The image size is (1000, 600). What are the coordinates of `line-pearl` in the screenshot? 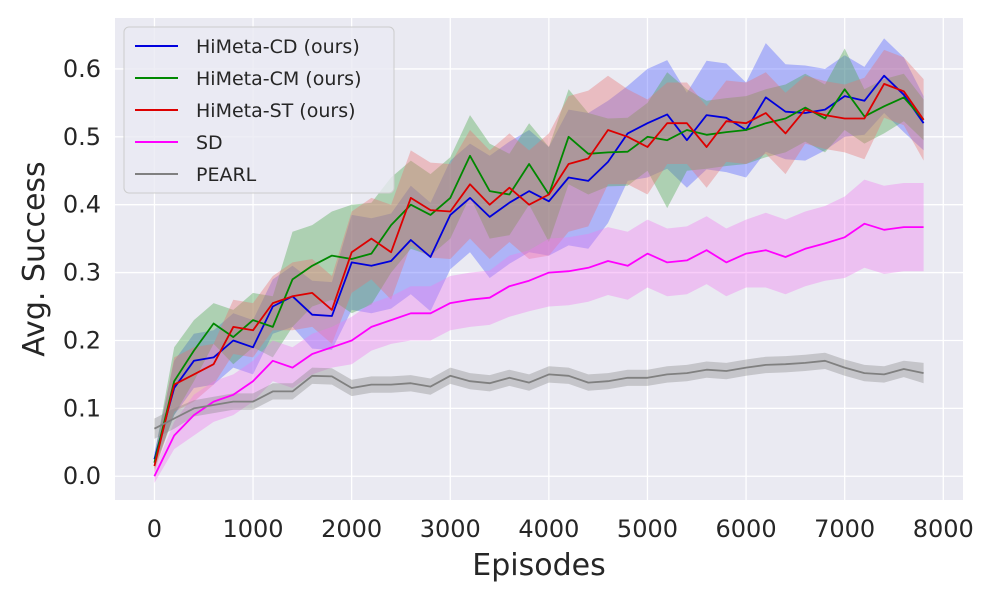 It's located at (538, 394).